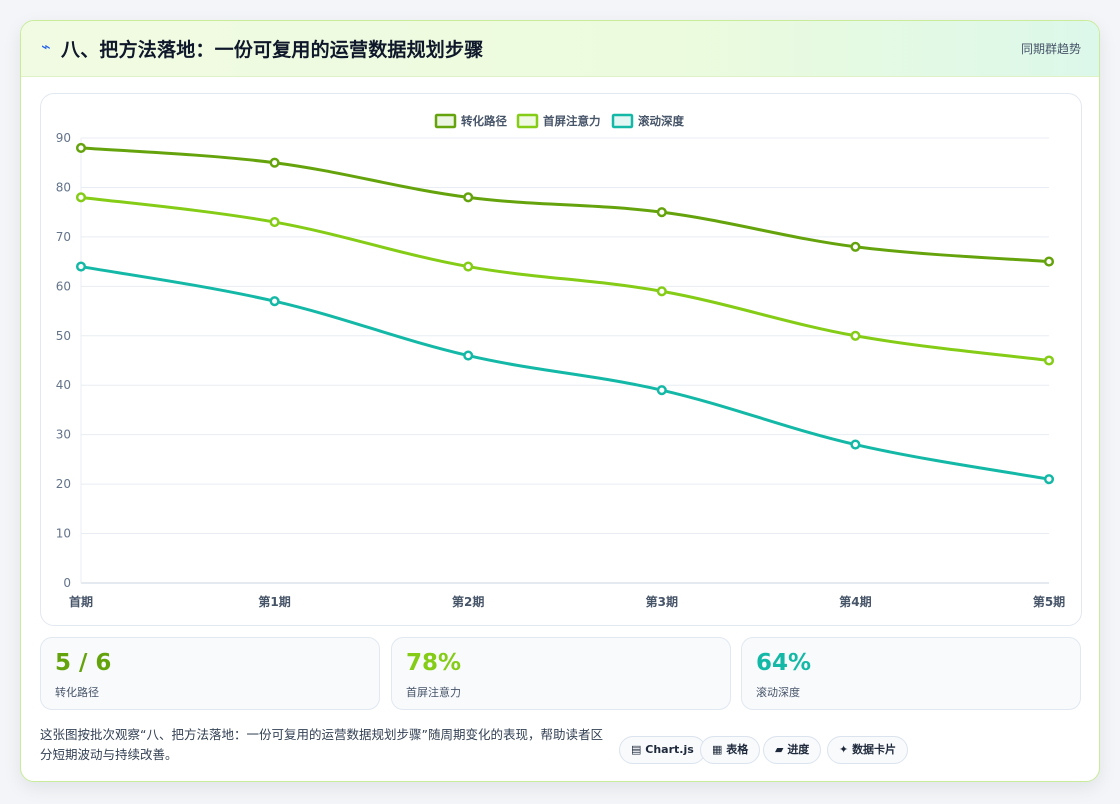 The width and height of the screenshot is (1120, 804). What do you see at coordinates (210, 673) in the screenshot?
I see `stat-card-conversion: 5 / 6 转化路径` at bounding box center [210, 673].